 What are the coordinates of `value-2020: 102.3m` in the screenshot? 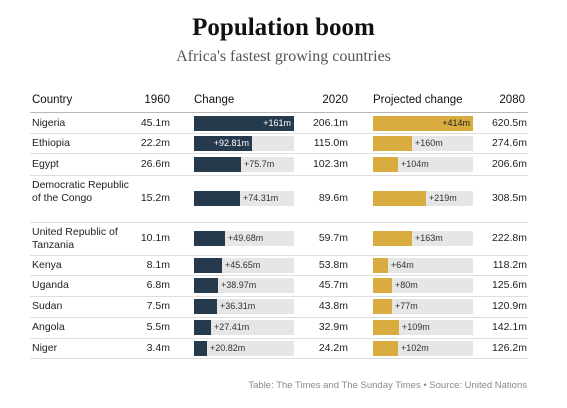 It's located at (330, 163).